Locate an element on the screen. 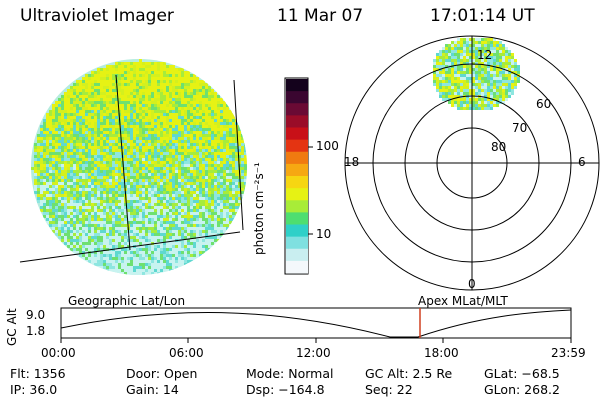  glat-value: GLat: −68.5 is located at coordinates (522, 373).